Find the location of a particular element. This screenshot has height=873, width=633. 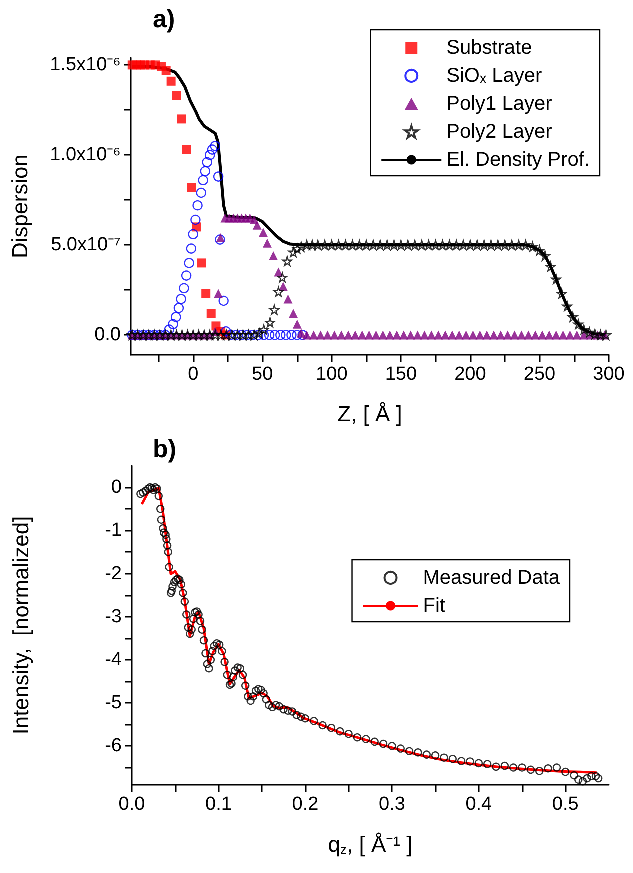

y-tick-label: -1 is located at coordinates (113, 531).